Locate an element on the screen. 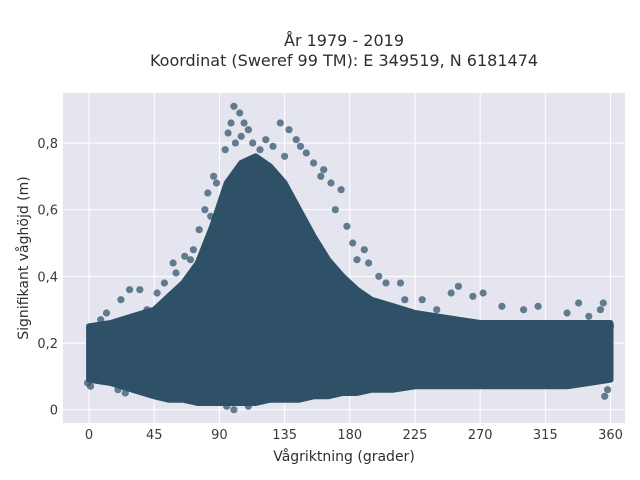 This screenshot has width=640, height=480. y-axis-label: Signifikant våghöjd (m) is located at coordinates (23, 257).